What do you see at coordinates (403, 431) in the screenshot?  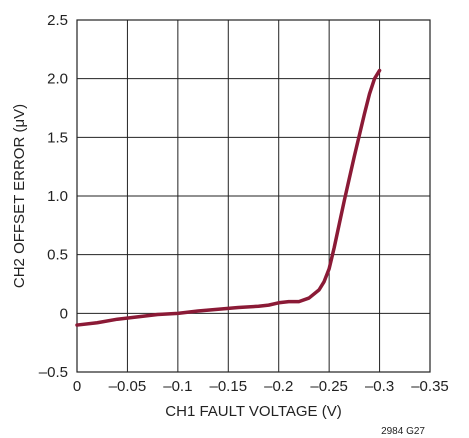 I see `figure-id: 2984 G27` at bounding box center [403, 431].